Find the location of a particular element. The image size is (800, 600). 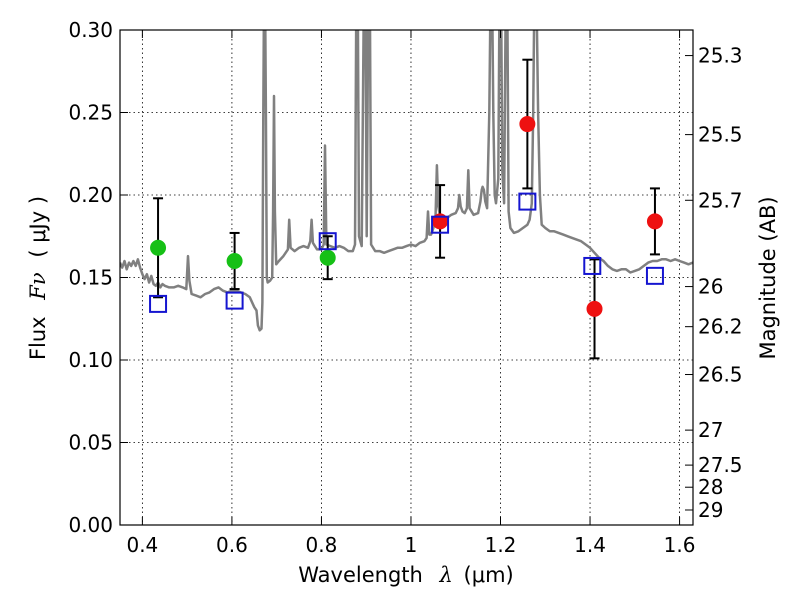

y2-tick-label: 27 is located at coordinates (710, 430).